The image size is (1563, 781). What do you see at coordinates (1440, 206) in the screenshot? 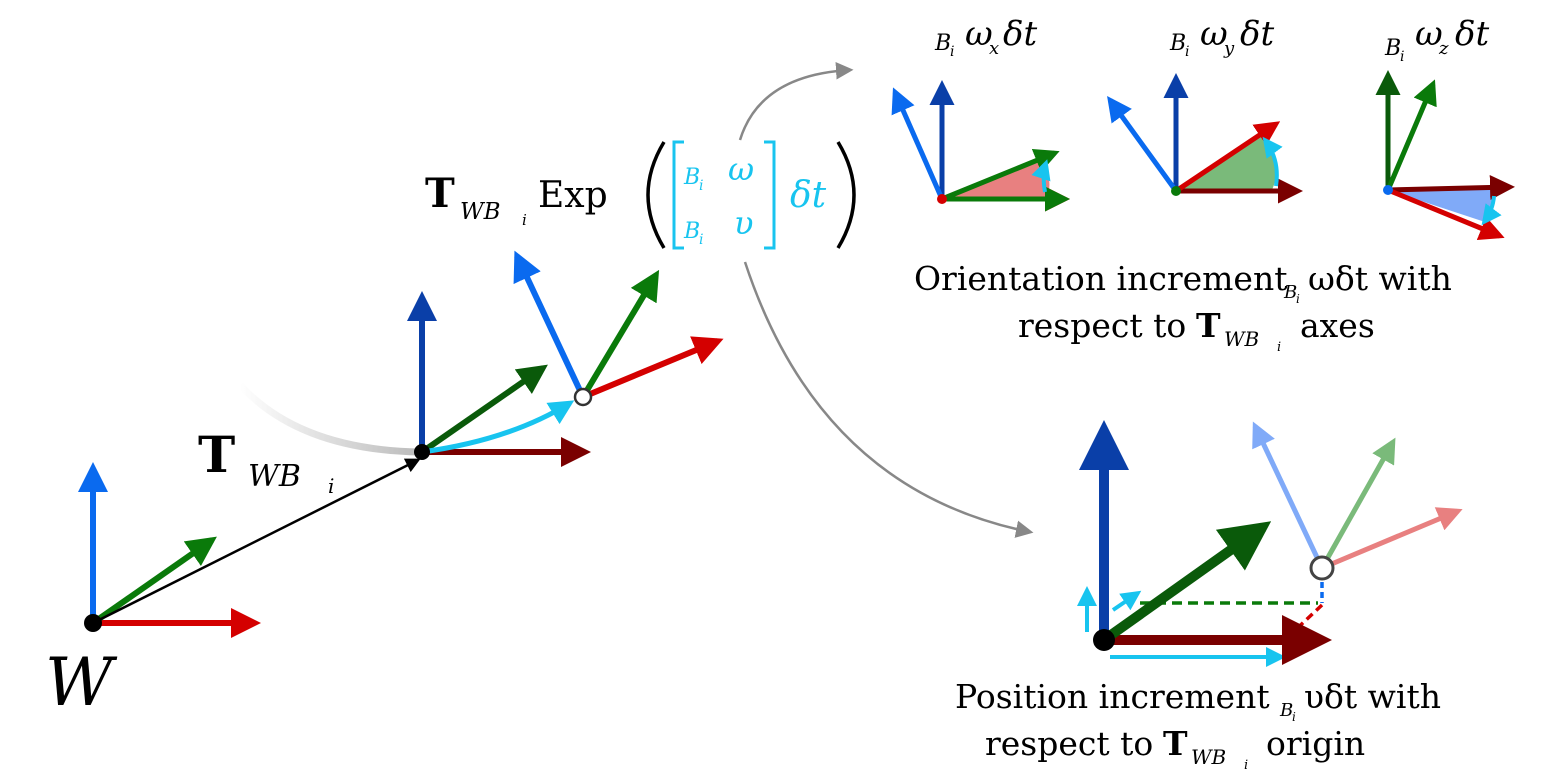
I see `wedge-z` at bounding box center [1440, 206].